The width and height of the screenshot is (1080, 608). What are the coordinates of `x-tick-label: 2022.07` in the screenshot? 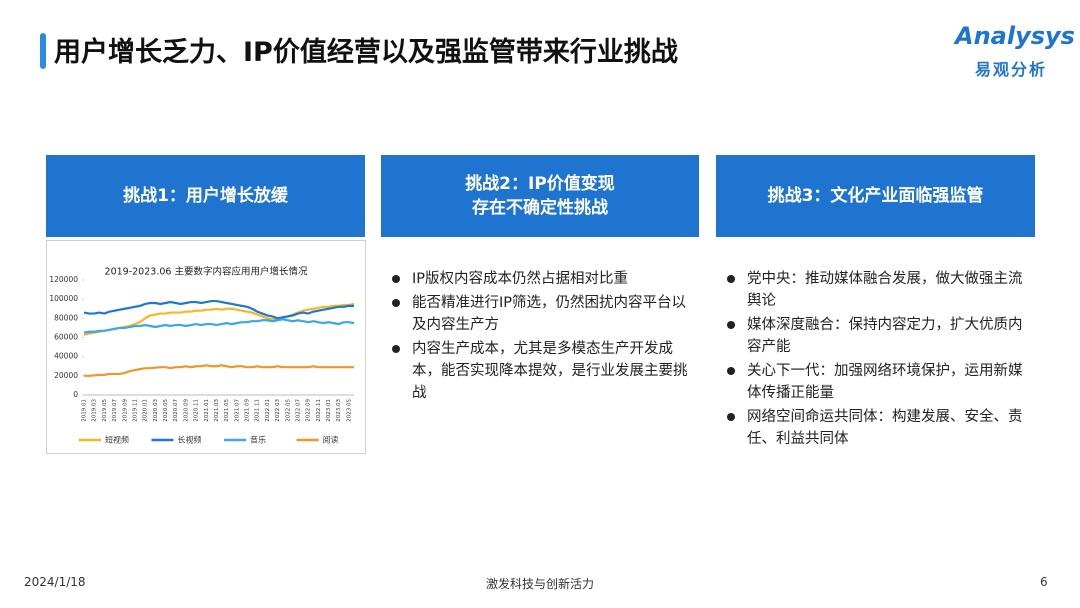 It's located at (298, 410).